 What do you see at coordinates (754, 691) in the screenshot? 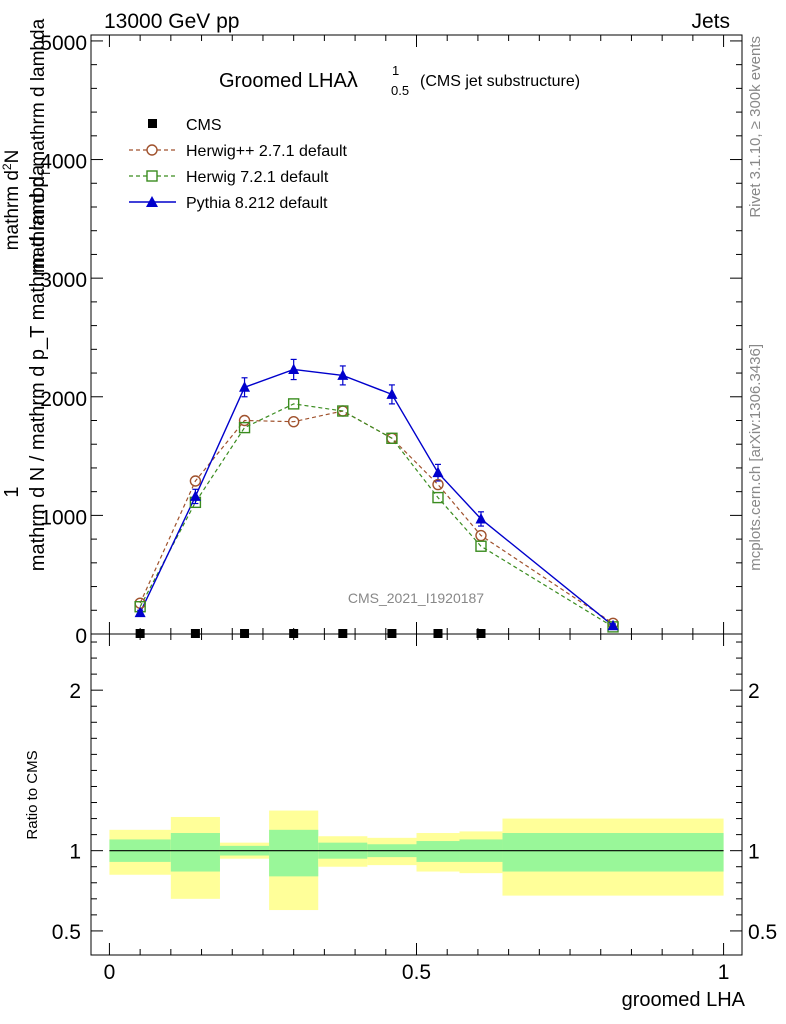
I see `ratio-ytick-label-right: 2` at bounding box center [754, 691].